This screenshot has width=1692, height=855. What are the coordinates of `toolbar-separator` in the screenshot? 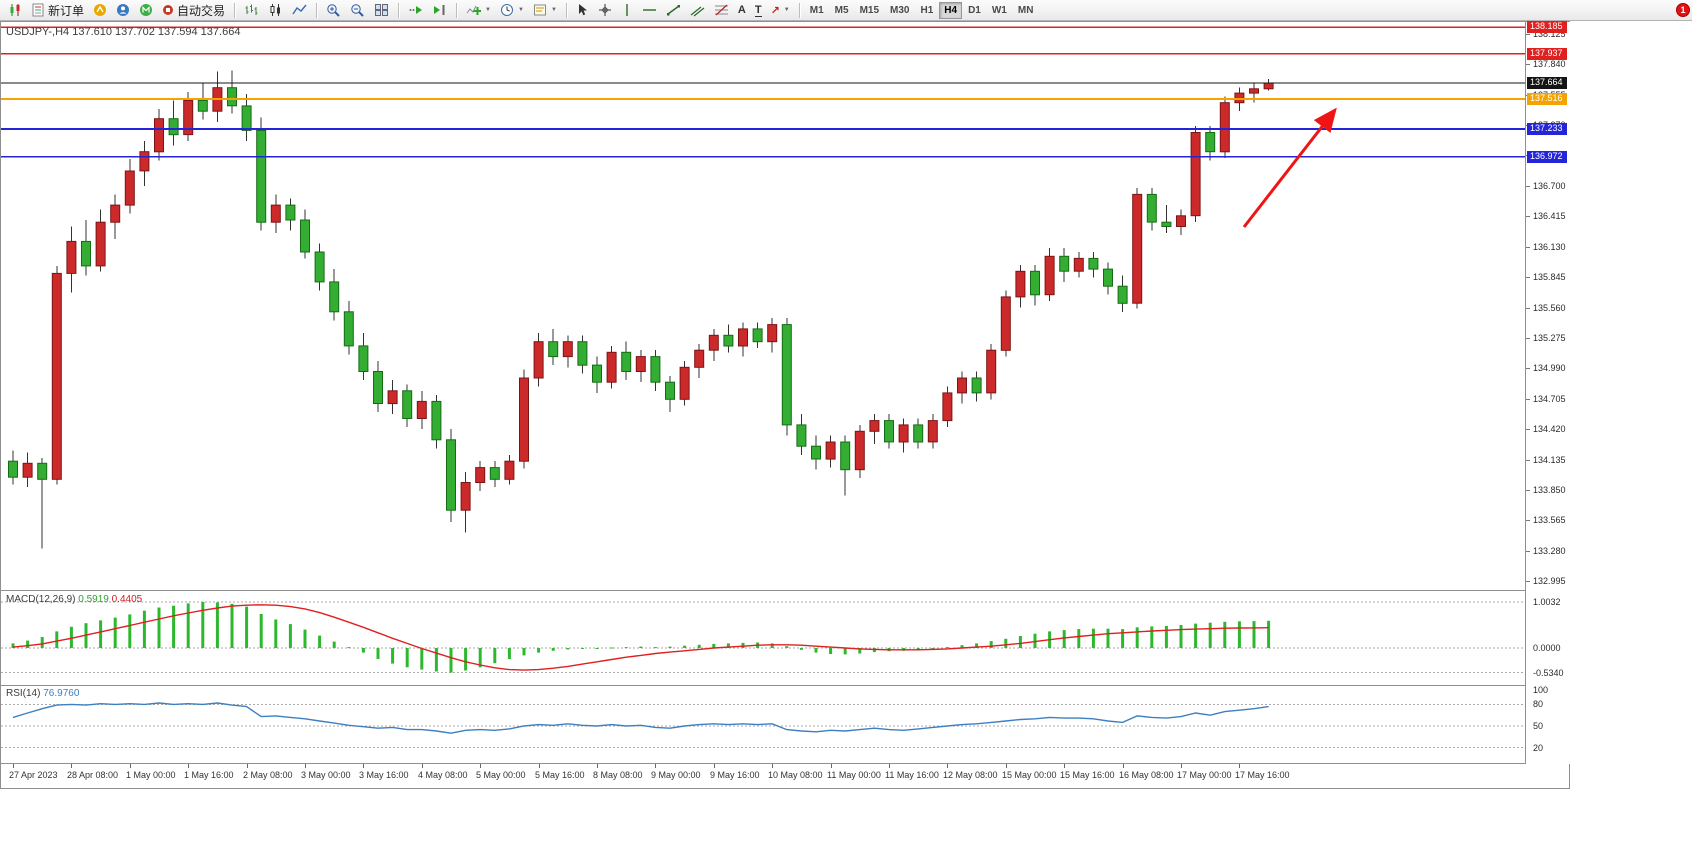 It's located at (457, 10).